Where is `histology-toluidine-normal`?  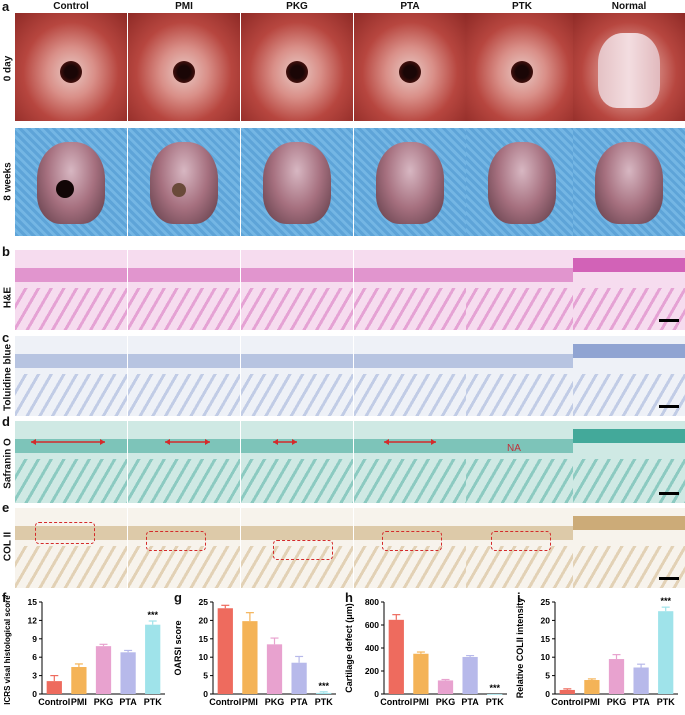 histology-toluidine-normal is located at coordinates (629, 376).